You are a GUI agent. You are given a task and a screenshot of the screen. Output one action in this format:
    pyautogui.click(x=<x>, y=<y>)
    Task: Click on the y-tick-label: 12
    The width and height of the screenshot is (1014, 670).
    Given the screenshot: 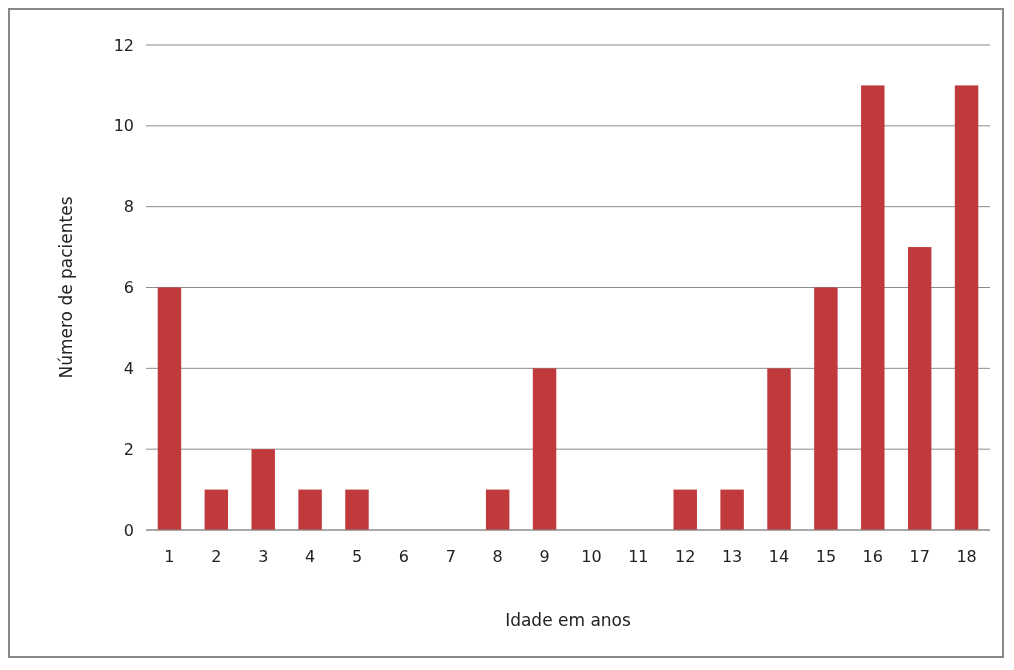 What is the action you would take?
    pyautogui.click(x=123, y=45)
    